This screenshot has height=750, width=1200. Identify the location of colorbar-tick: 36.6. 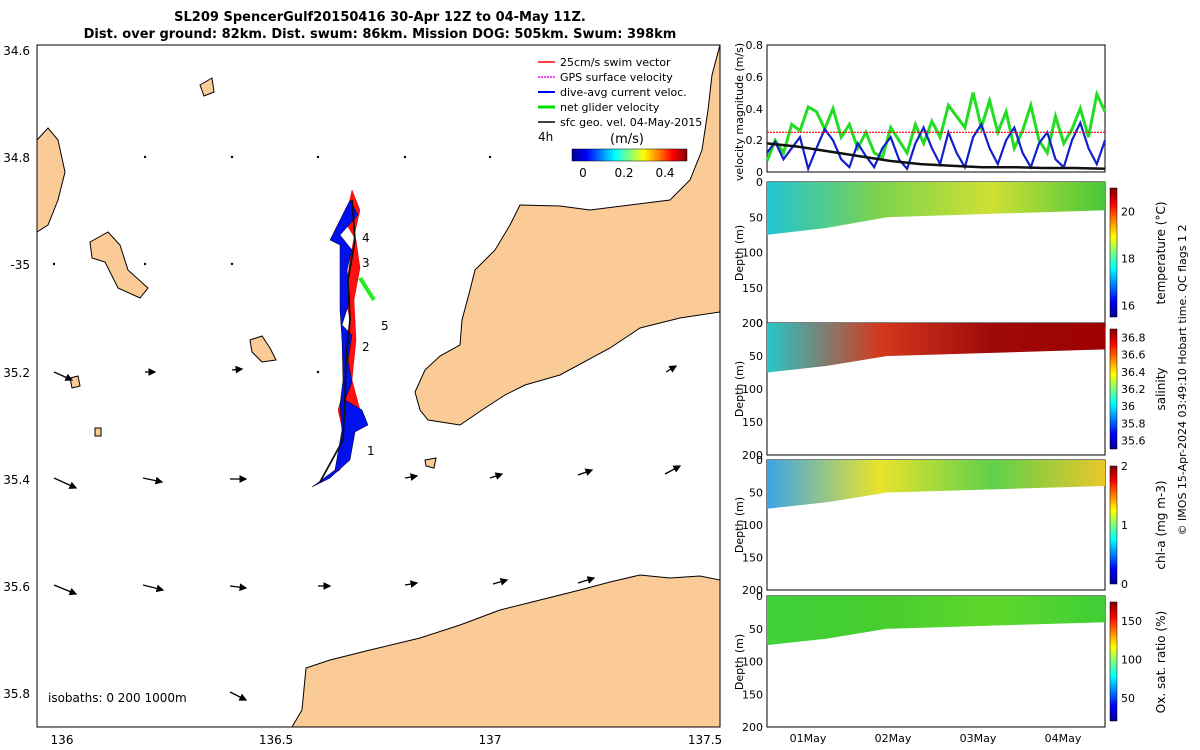
(1133, 355).